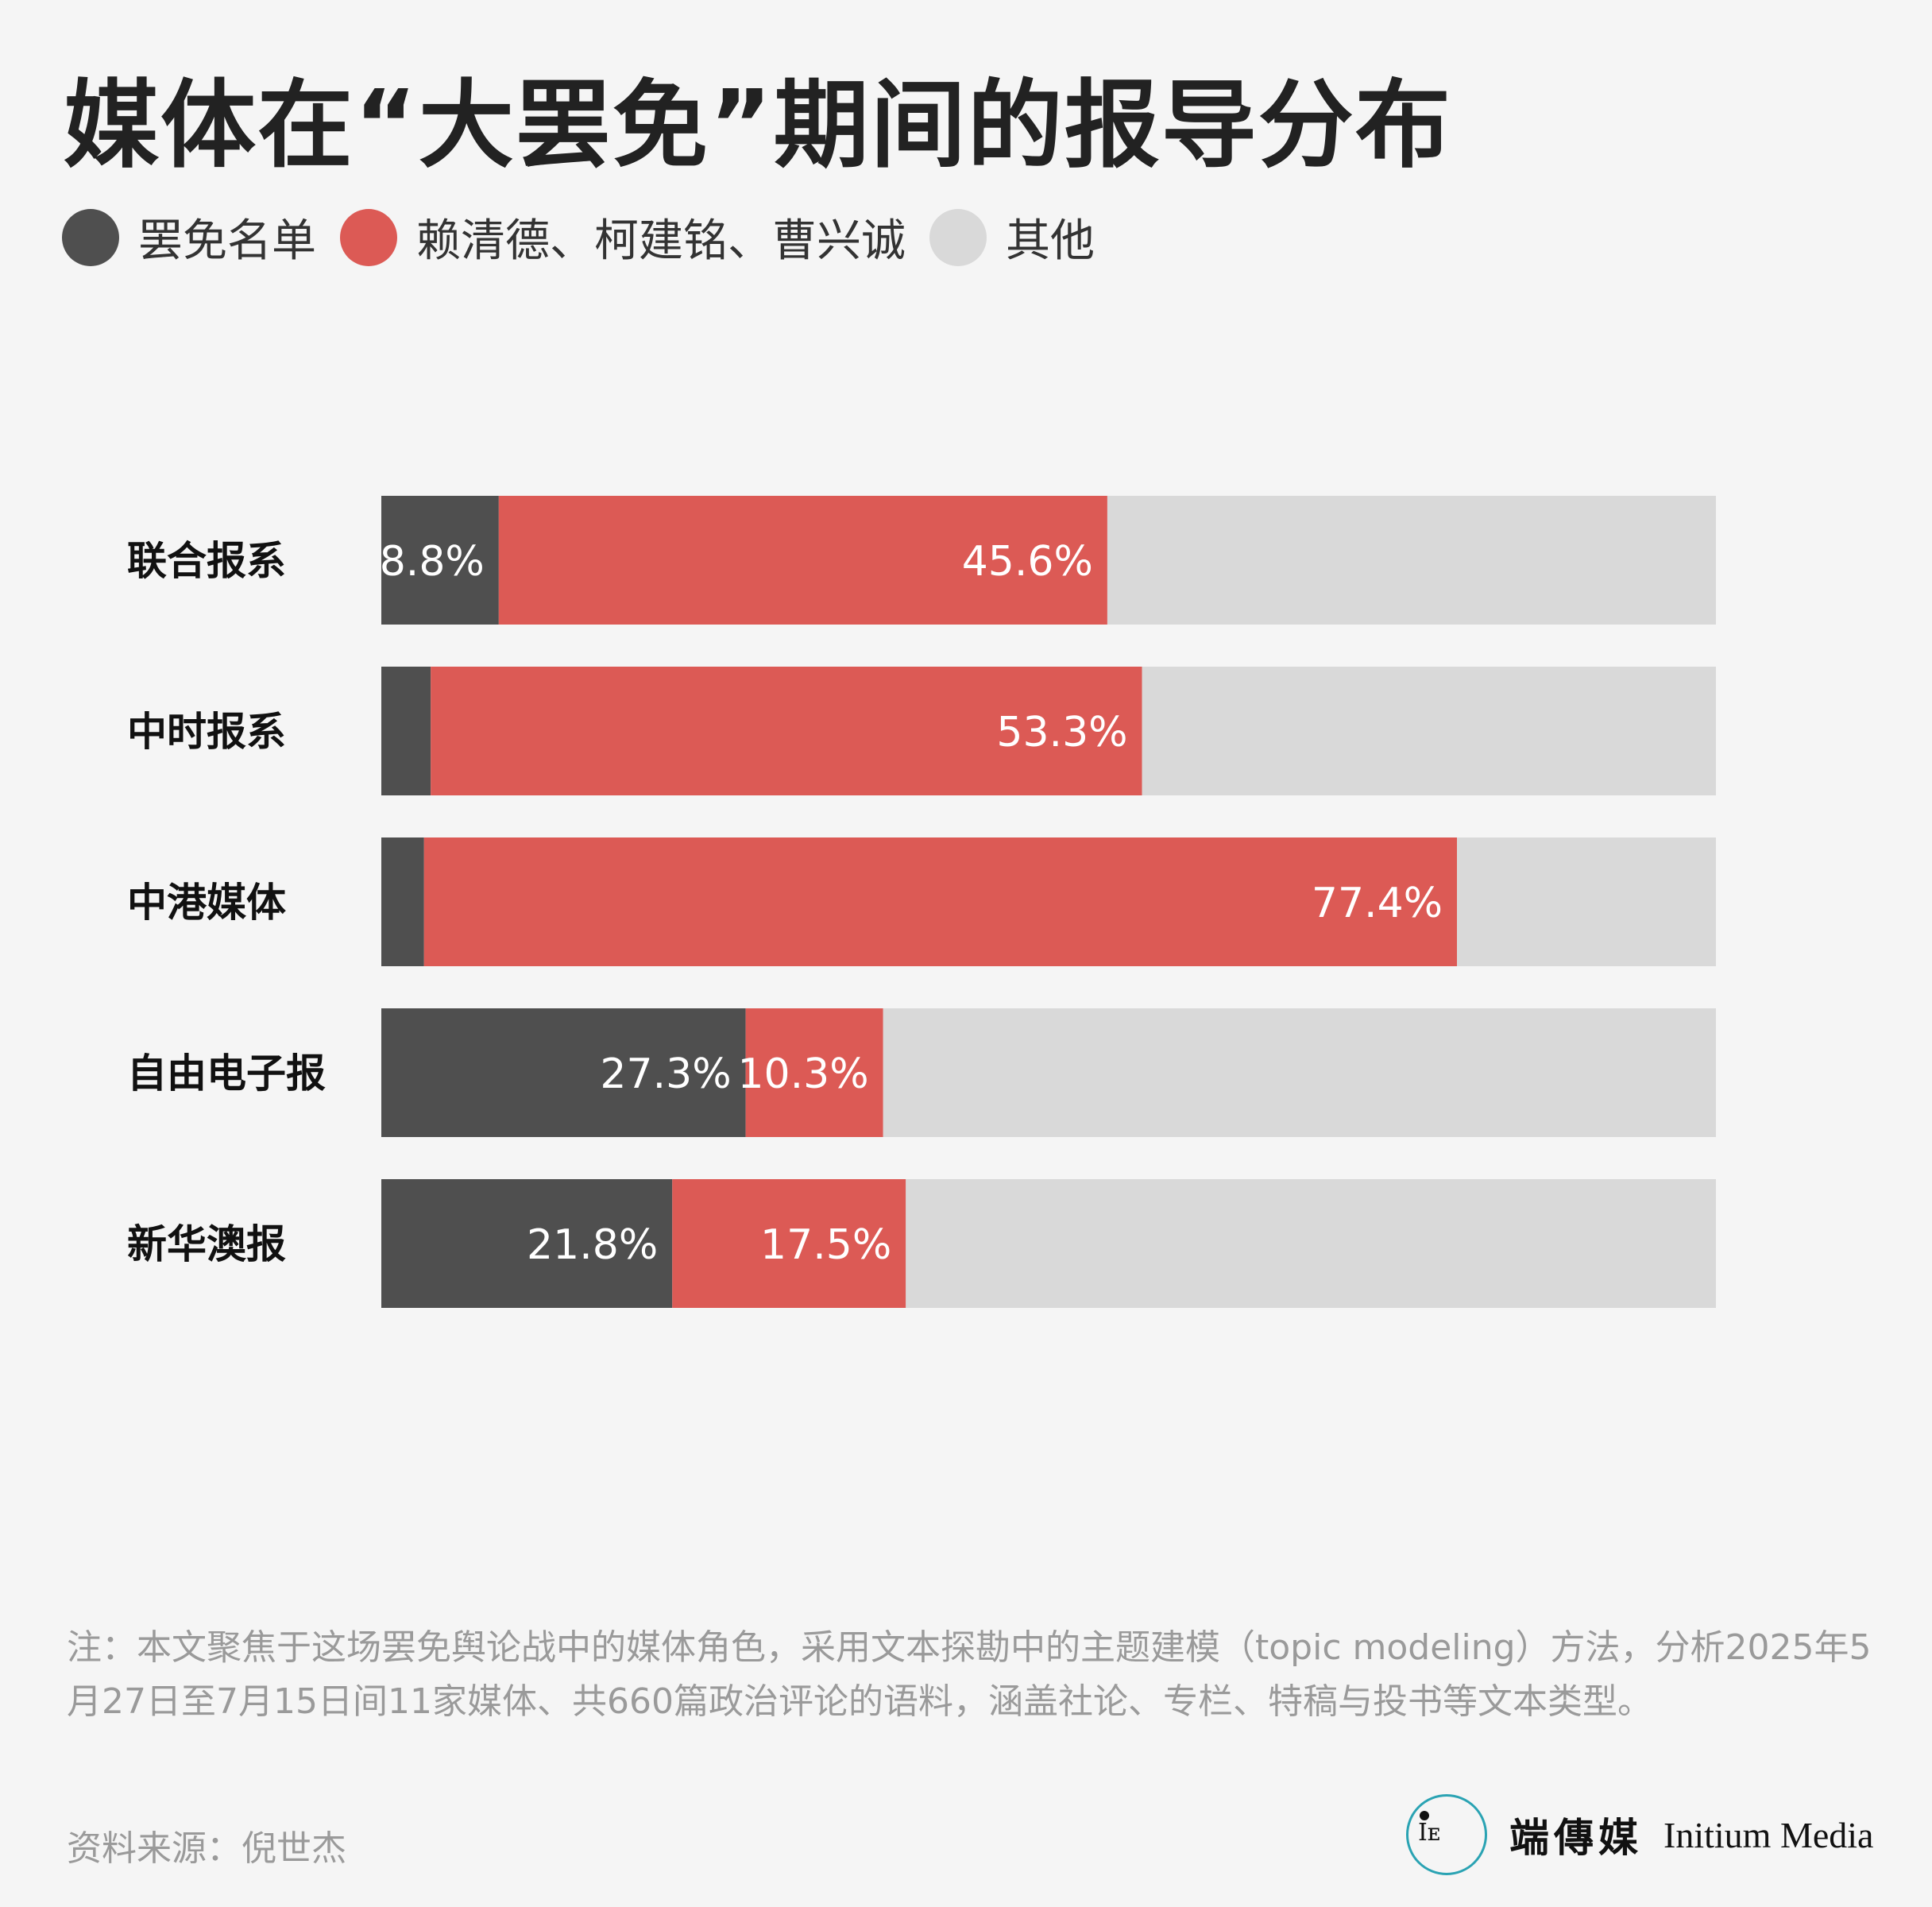 The image size is (1932, 1907). I want to click on initium-logo-icon: Iᴇ, so click(1446, 1834).